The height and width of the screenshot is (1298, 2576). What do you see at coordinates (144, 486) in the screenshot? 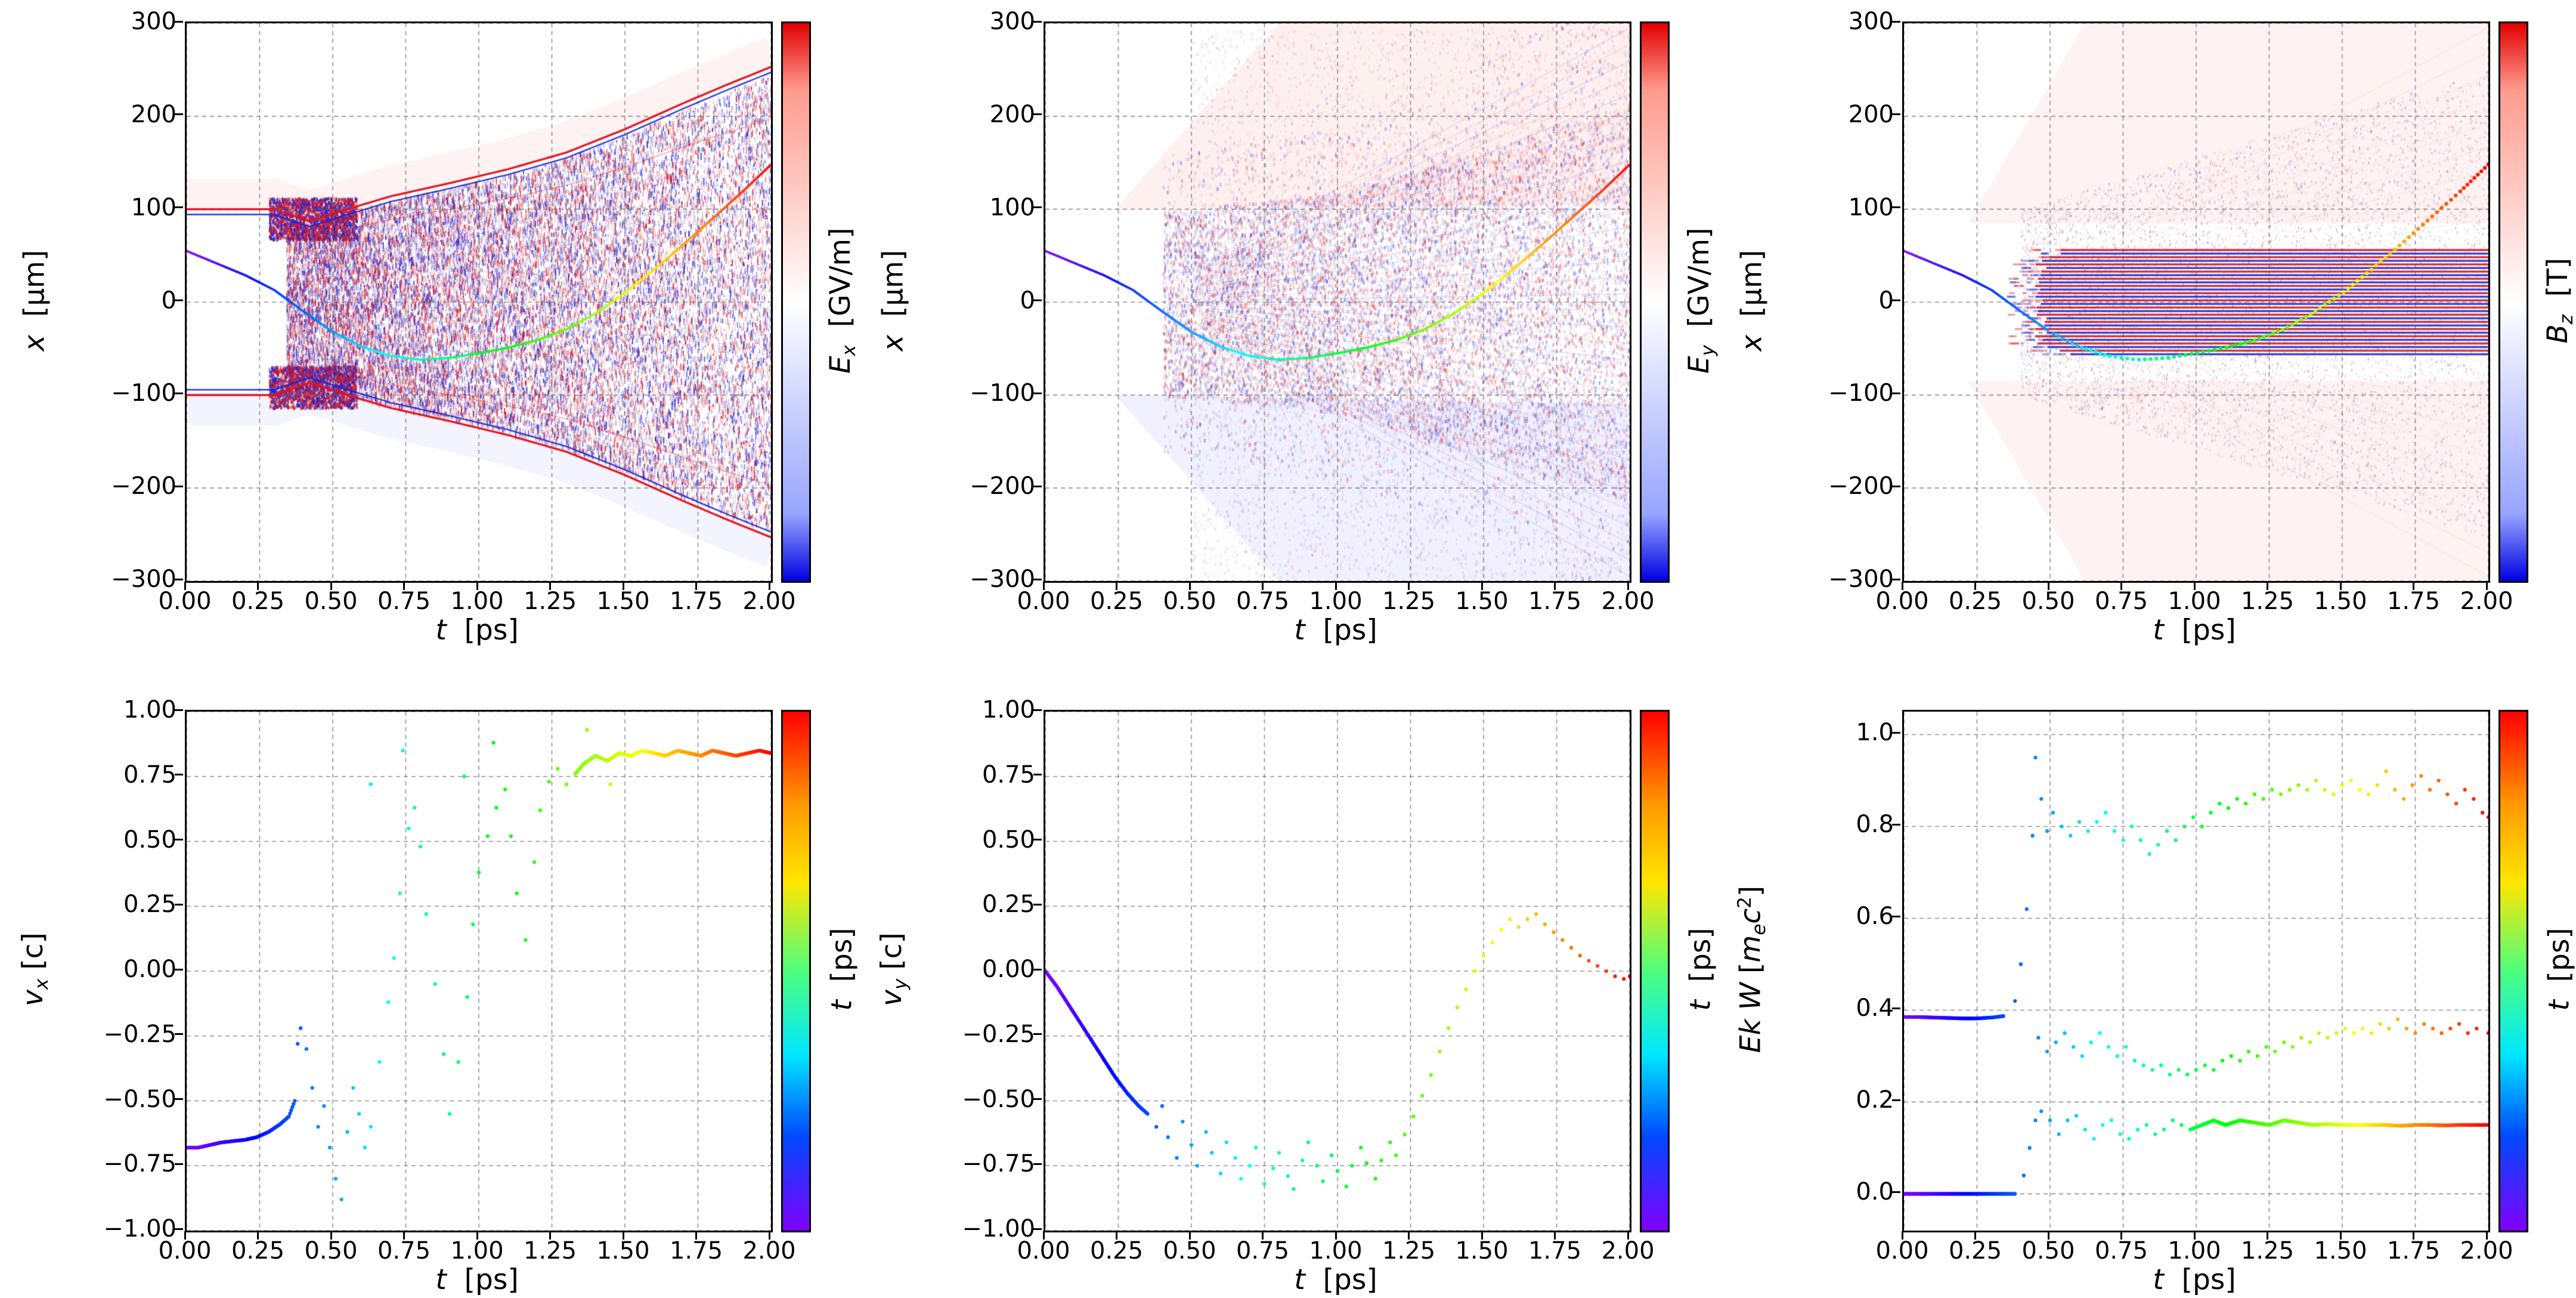
I see `y-tick-label: −200` at bounding box center [144, 486].